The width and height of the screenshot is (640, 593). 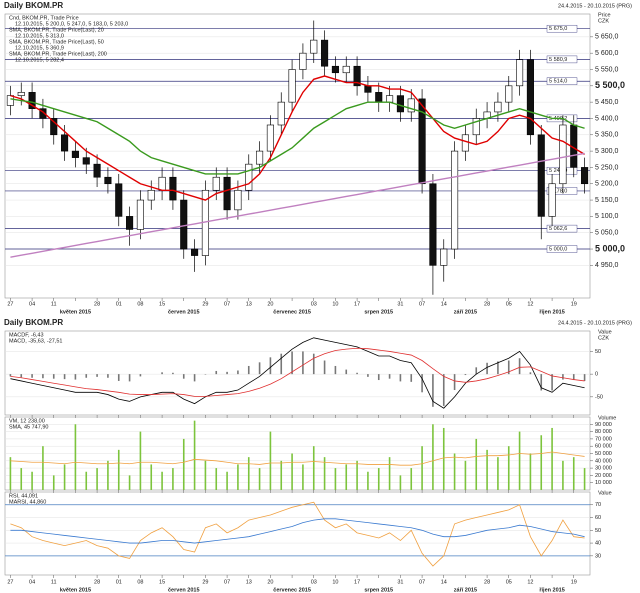 What do you see at coordinates (606, 167) in the screenshot?
I see `y-tick-label: 5 250,0` at bounding box center [606, 167].